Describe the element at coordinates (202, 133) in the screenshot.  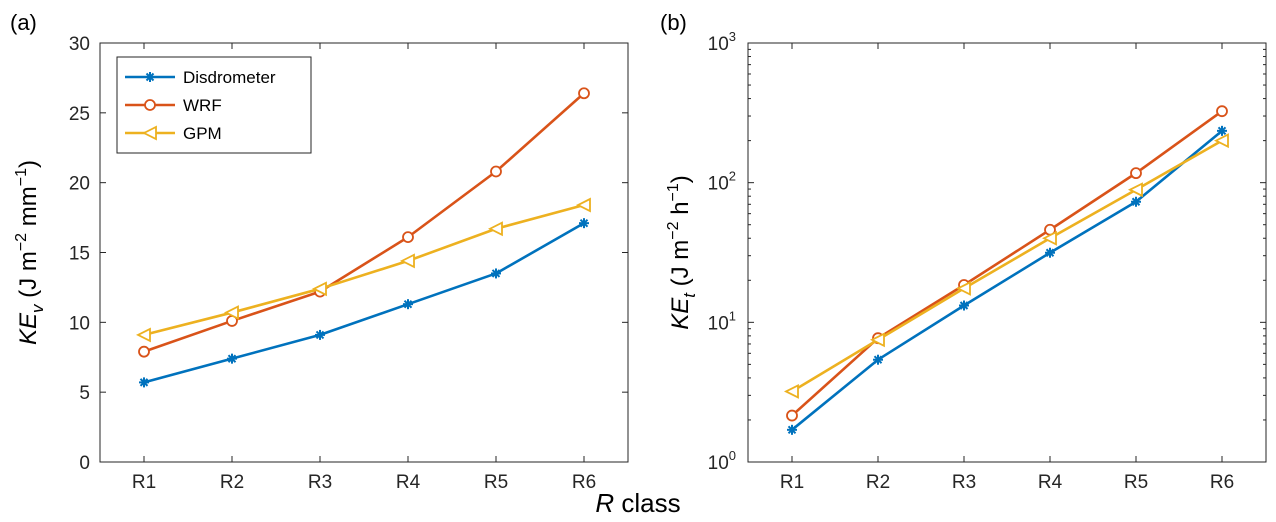
I see `legend-label: GPM` at that location.